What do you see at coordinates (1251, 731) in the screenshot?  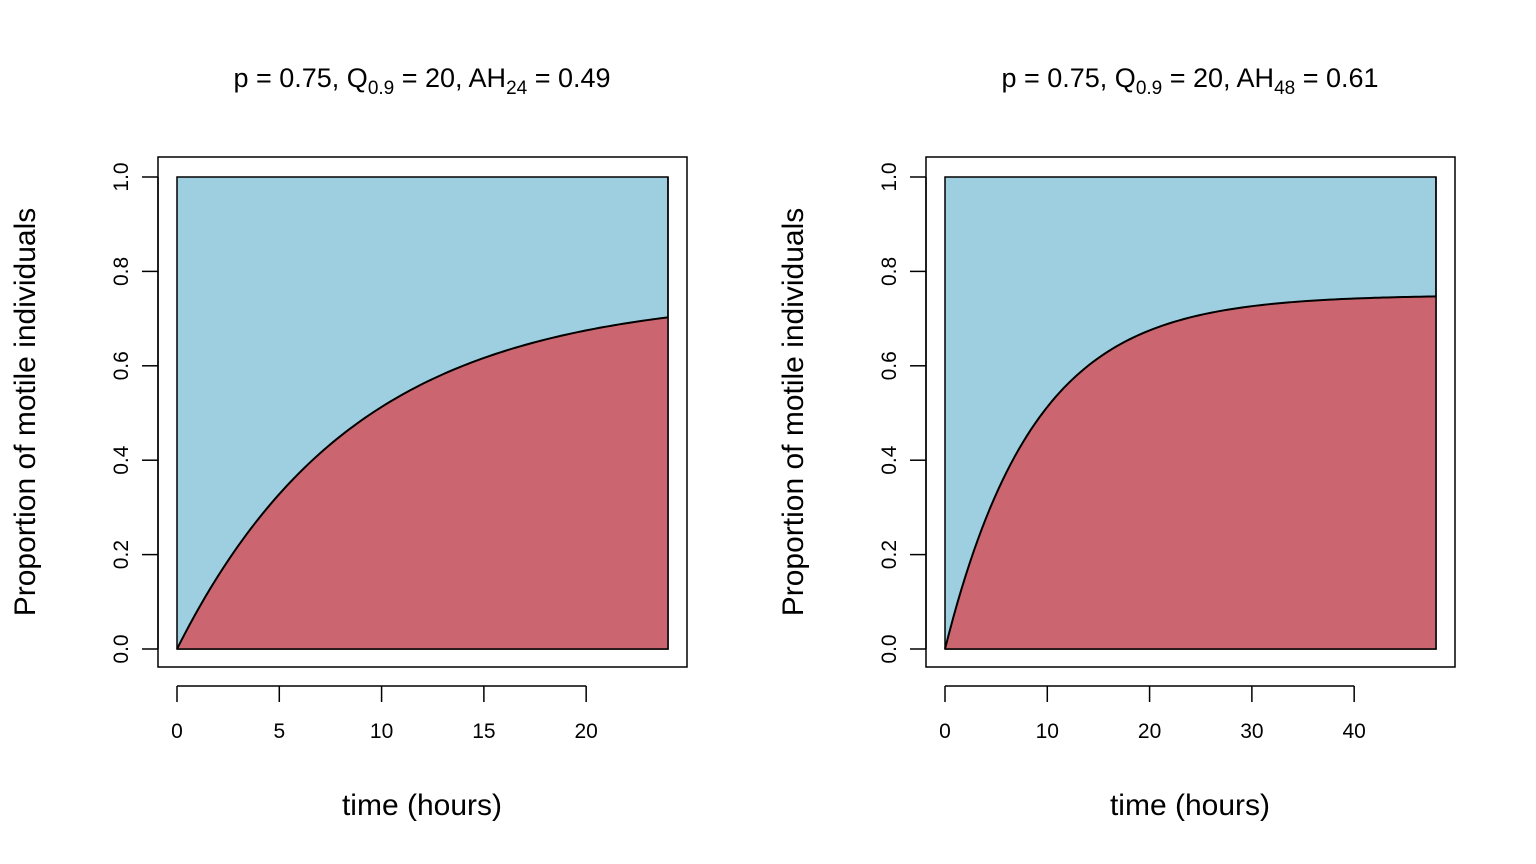 I see `x-tick-label: 30` at bounding box center [1251, 731].